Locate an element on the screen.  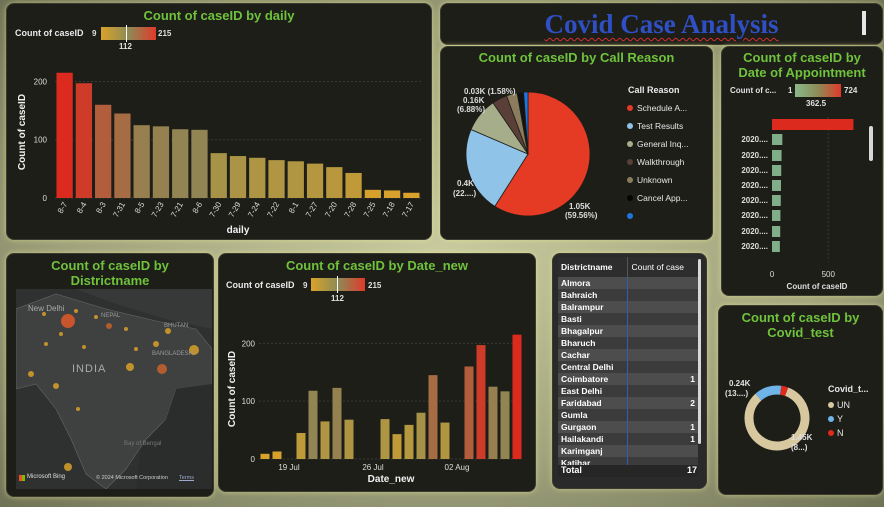
table-row: Gurgaon 1 is located at coordinates (628, 427).